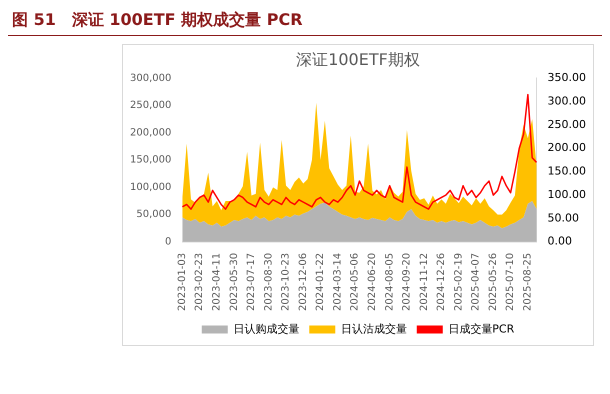 The width and height of the screenshot is (610, 394). I want to click on chart-title: 图 51 深证 100ETF 期权成交量 PCR, so click(305, 22).